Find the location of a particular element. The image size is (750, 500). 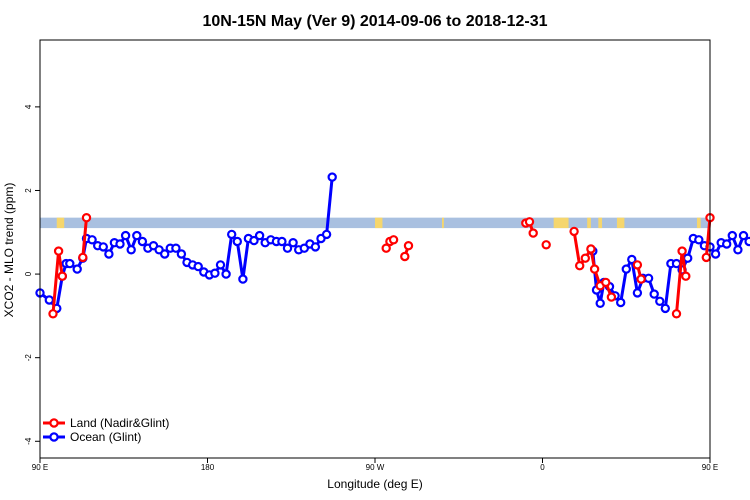

legend-label: Land (Nadir&Glint) is located at coordinates (119, 423).